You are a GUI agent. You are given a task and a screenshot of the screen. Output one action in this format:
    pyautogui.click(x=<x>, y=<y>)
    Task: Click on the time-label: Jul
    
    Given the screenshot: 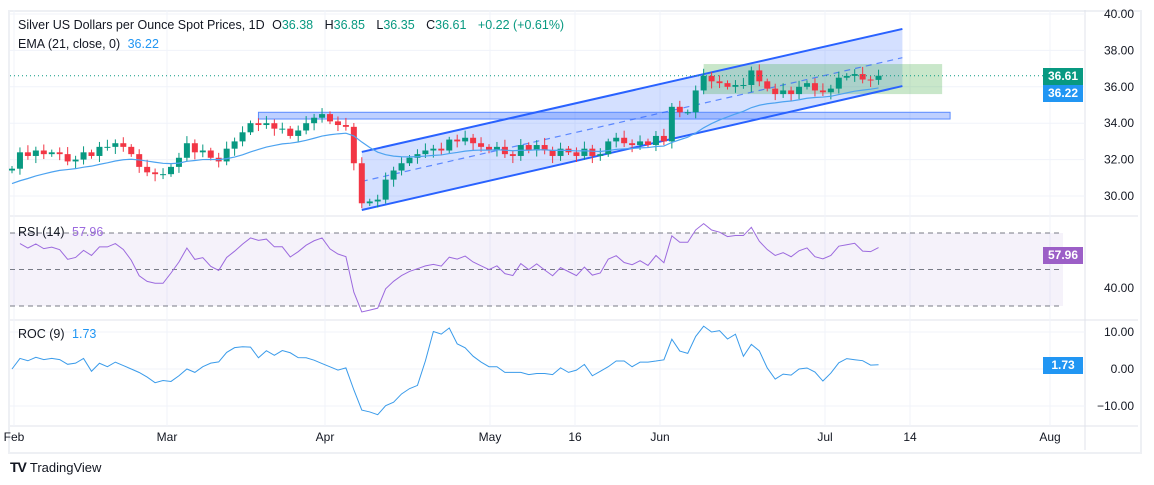 What is the action you would take?
    pyautogui.click(x=824, y=437)
    